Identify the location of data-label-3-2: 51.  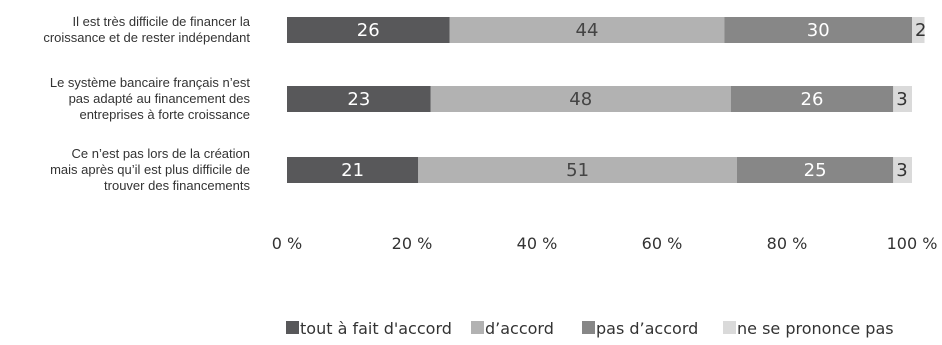
(577, 170).